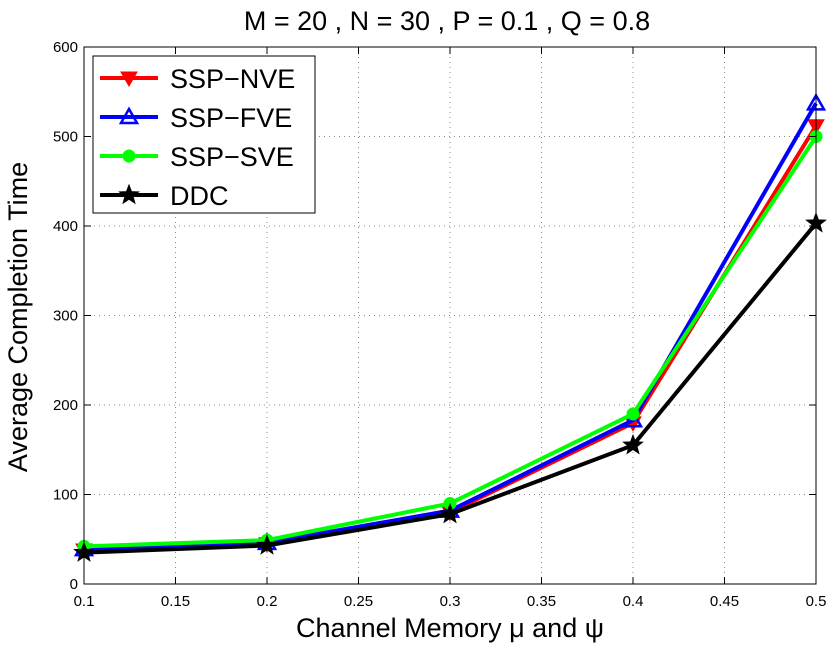  Describe the element at coordinates (197, 137) in the screenshot. I see `legend-entries: SSP−NVE SSP−FVE SSP−SVE DDC` at that location.